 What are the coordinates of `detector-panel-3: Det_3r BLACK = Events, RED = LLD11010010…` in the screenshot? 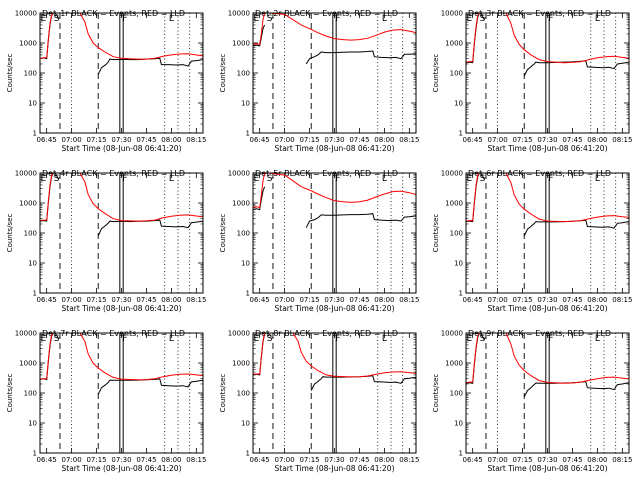 It's located at (532, 81).